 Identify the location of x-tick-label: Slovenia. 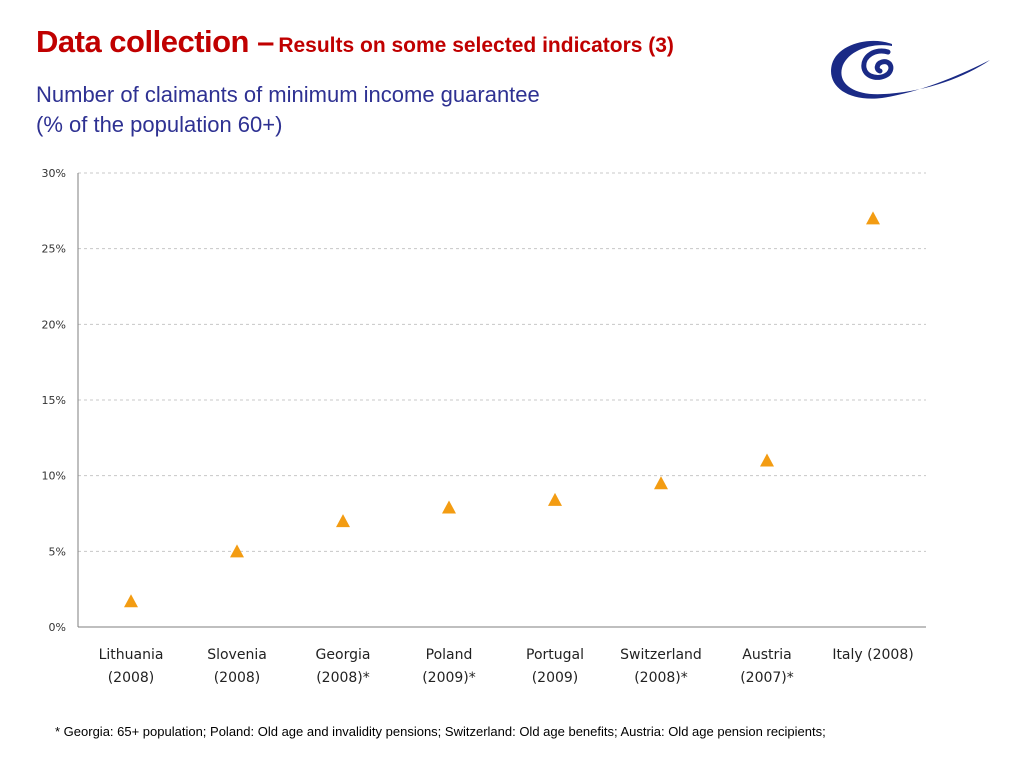
(237, 655).